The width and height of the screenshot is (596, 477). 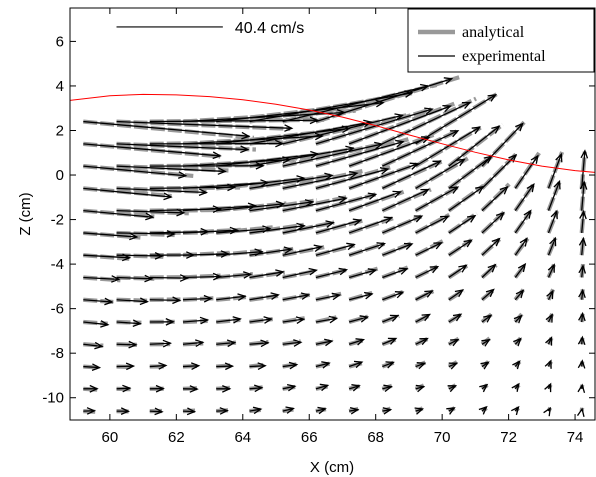 I want to click on x-tick-label: 74, so click(x=575, y=437).